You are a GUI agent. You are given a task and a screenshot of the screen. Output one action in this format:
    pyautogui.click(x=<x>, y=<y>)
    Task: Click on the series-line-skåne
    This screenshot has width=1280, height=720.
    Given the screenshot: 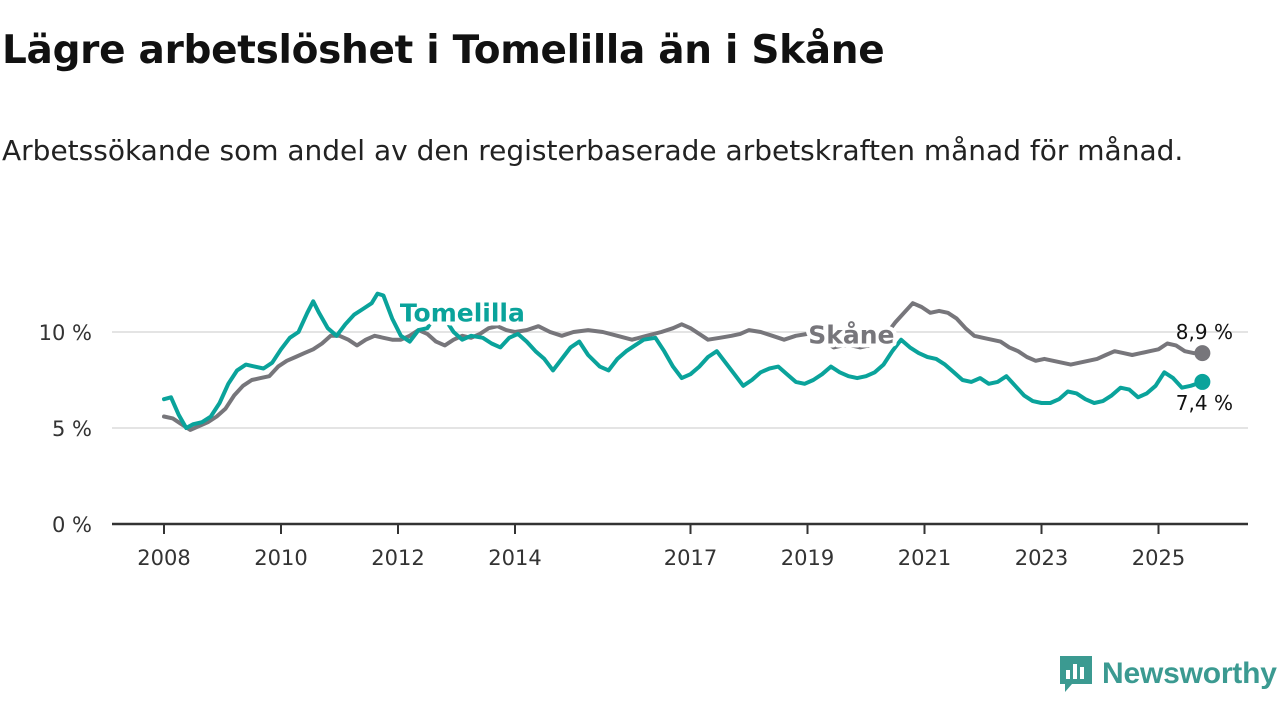 What is the action you would take?
    pyautogui.click(x=683, y=366)
    